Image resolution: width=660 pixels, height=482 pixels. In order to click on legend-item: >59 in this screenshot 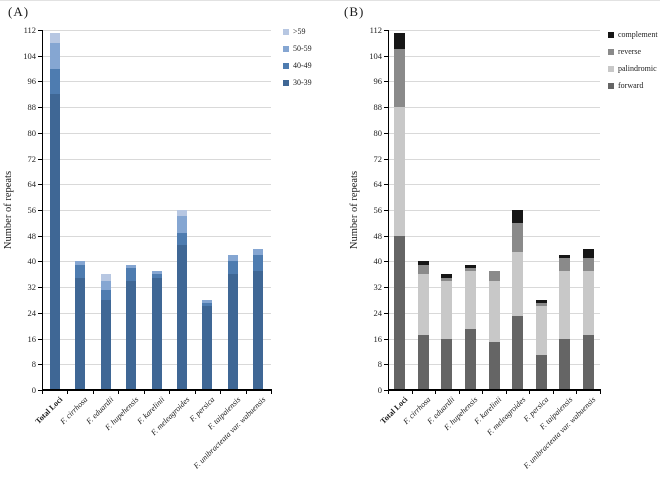, I will do `click(297, 32)`.